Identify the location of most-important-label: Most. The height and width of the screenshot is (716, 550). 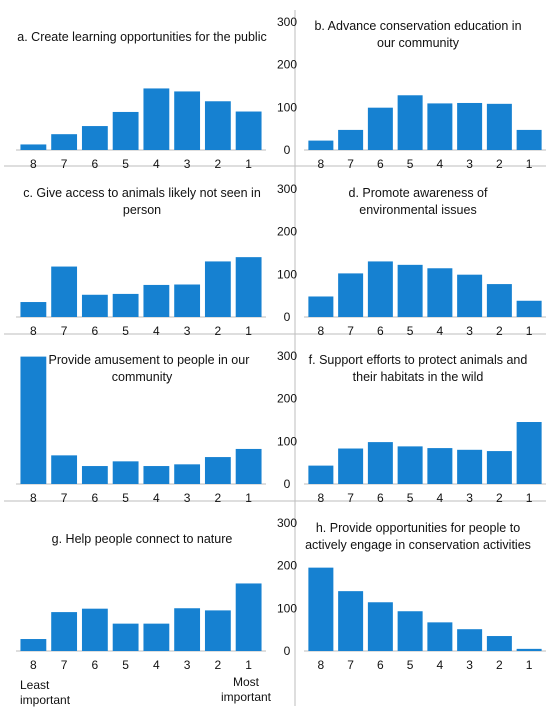
(246, 682).